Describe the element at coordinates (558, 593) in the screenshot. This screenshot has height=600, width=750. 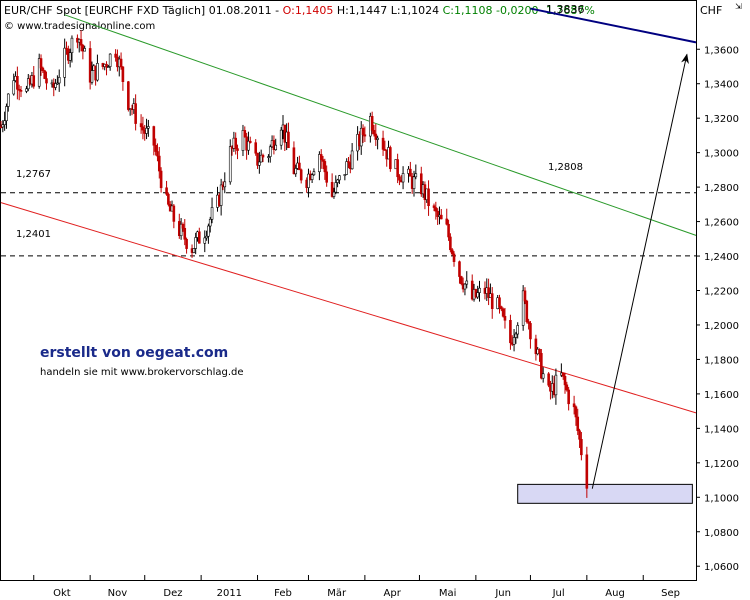
I see `x-tick-label: Jul` at that location.